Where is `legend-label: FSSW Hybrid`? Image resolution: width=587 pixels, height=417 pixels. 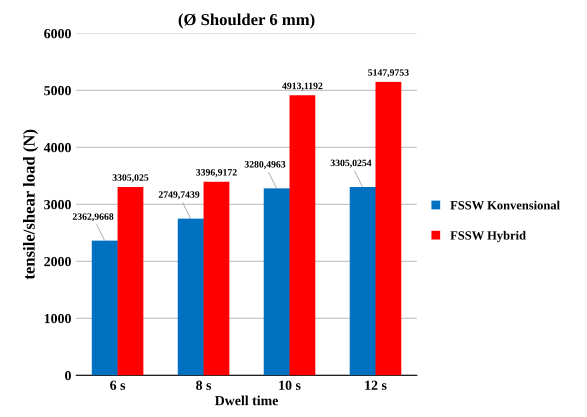
legend-label: FSSW Hybrid is located at coordinates (488, 236).